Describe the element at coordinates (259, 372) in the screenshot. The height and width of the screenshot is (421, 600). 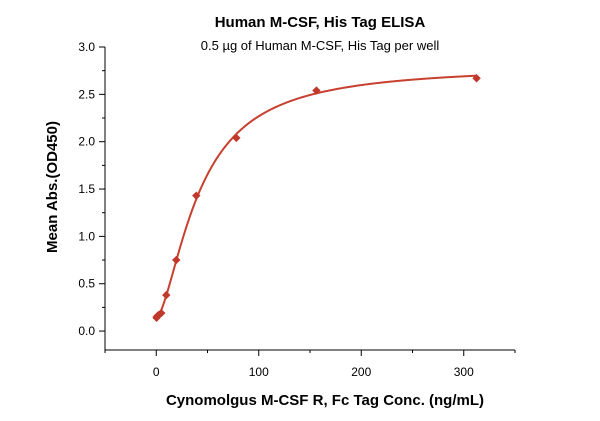
I see `x-tick-label: 100` at that location.